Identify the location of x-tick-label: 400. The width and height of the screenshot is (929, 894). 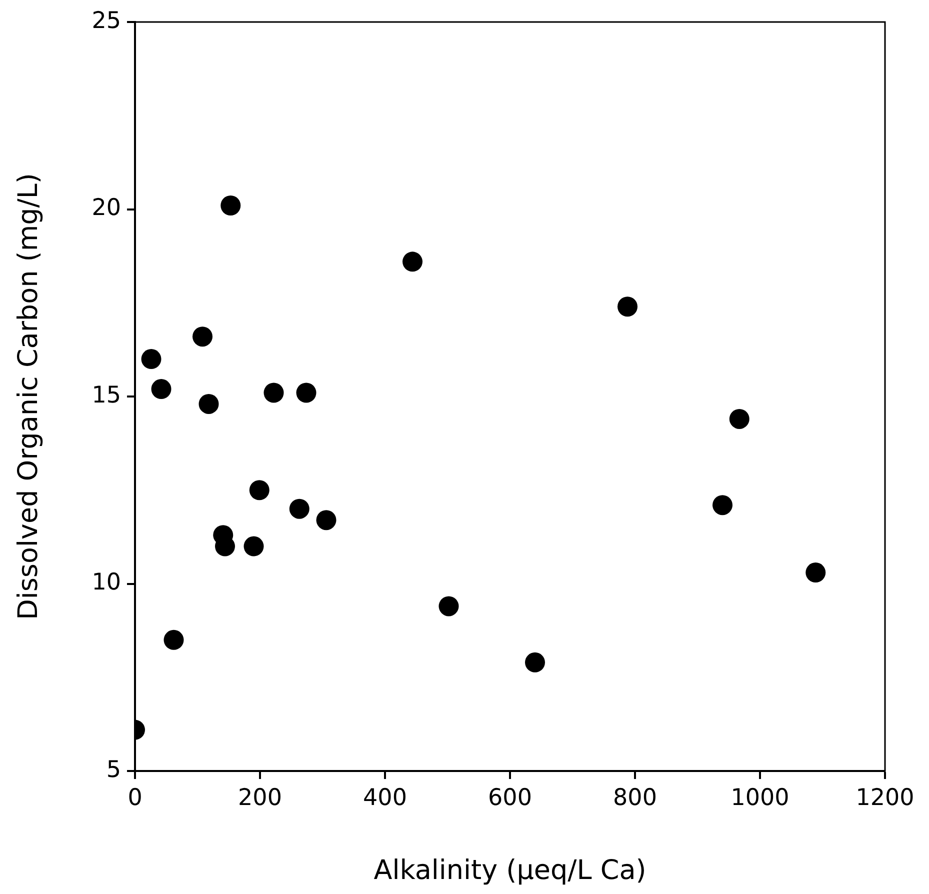
(385, 797).